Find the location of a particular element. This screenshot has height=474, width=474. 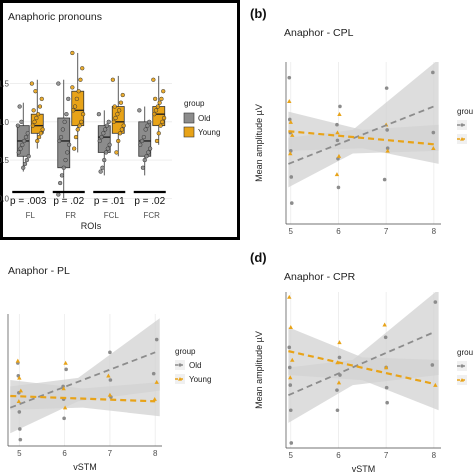

x-tick-label: FL is located at coordinates (31, 215).